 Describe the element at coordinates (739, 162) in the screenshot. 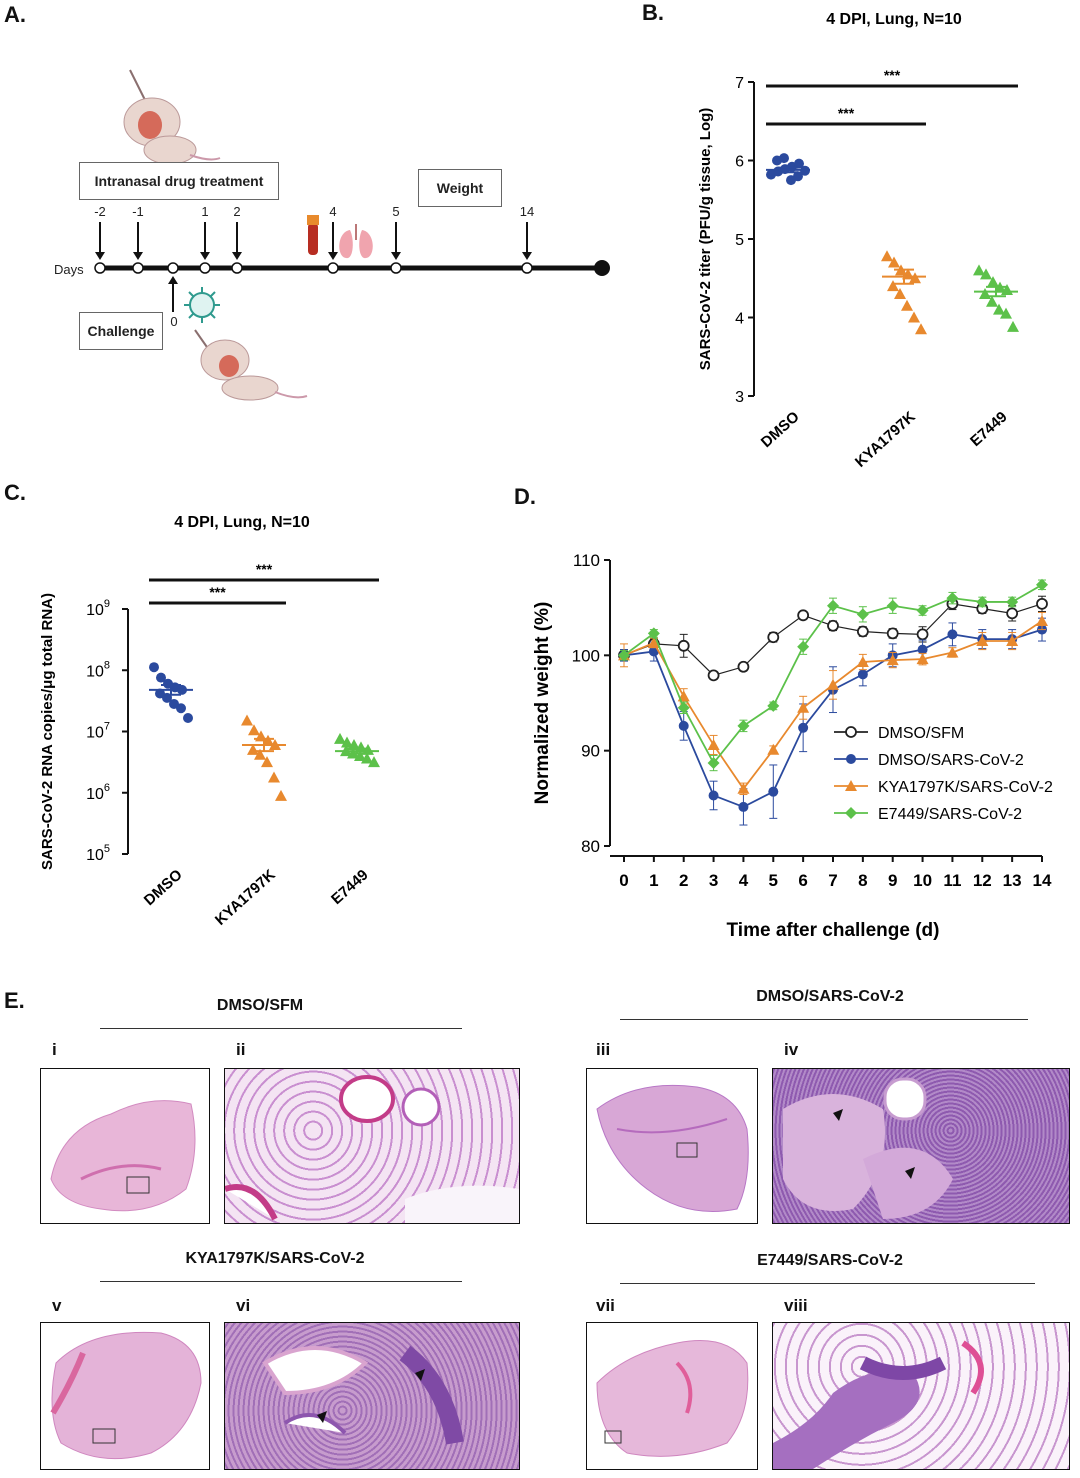

I see `y-tick-label: 6` at that location.